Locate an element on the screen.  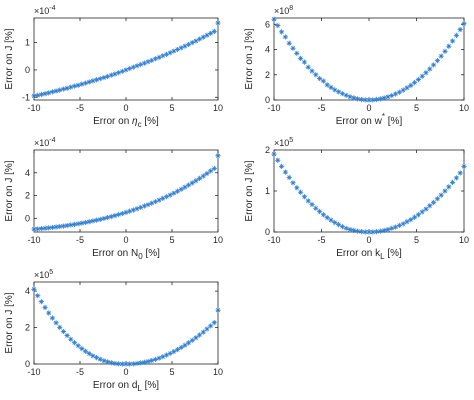
y-tick-label: 1 is located at coordinates (267, 191).